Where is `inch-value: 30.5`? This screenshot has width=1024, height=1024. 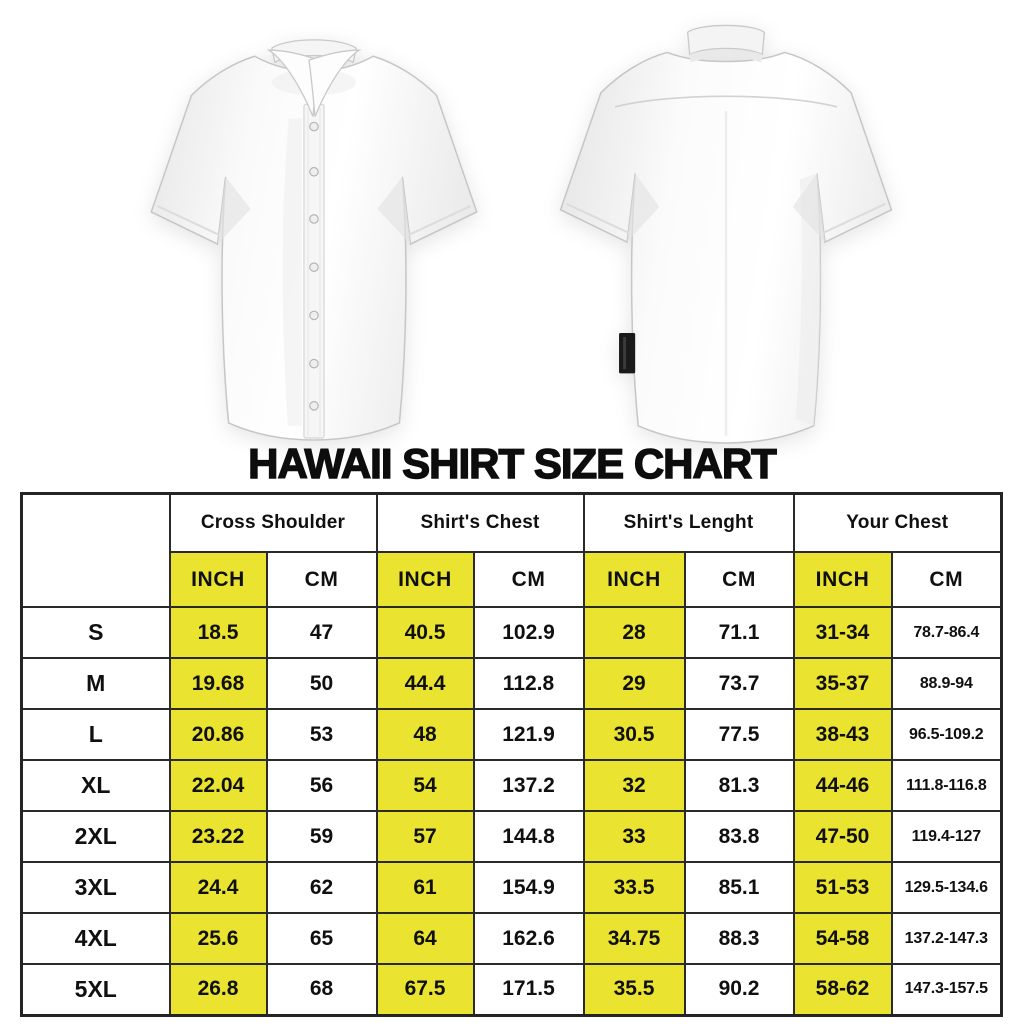 inch-value: 30.5 is located at coordinates (634, 734).